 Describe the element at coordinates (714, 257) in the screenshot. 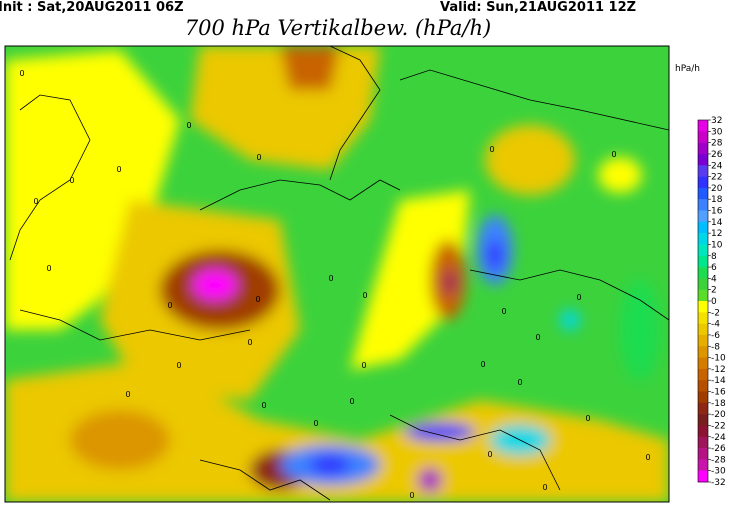

I see `colorbar-label: 8` at that location.